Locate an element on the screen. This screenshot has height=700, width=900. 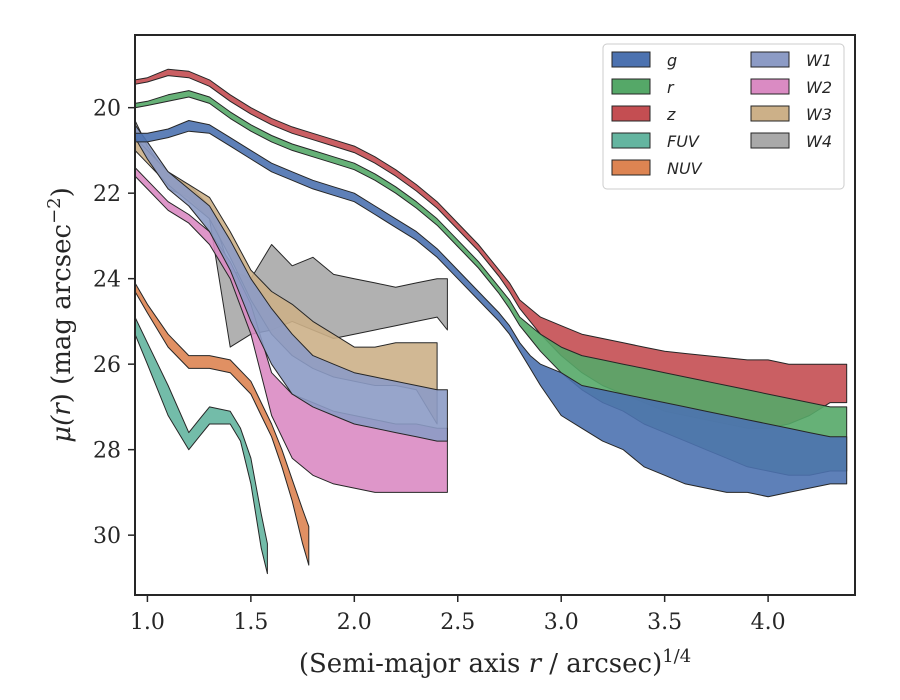
x-tick-label: 3.0 is located at coordinates (561, 622).